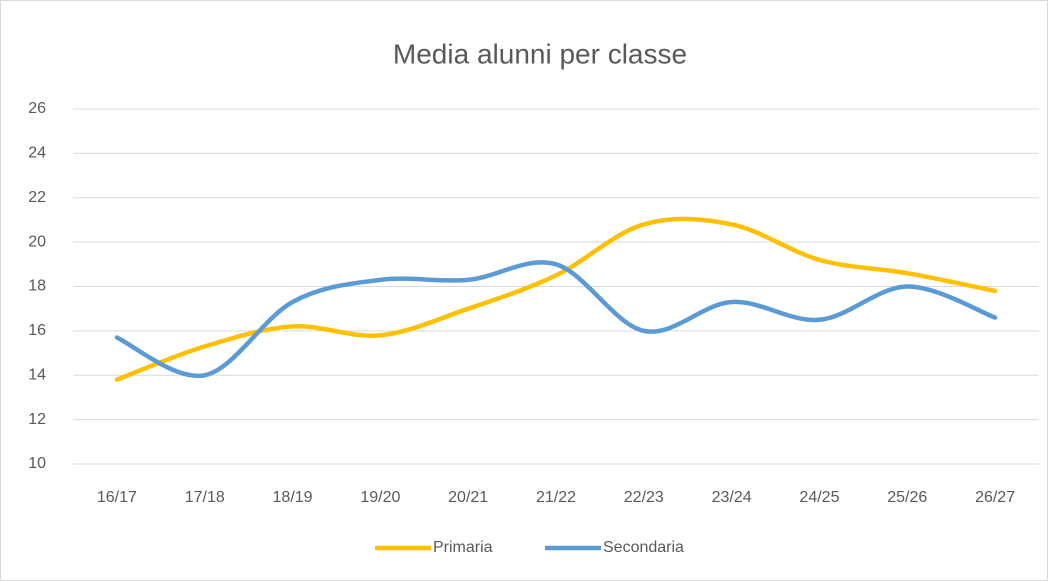  I want to click on legend-label: Primaria, so click(463, 547).